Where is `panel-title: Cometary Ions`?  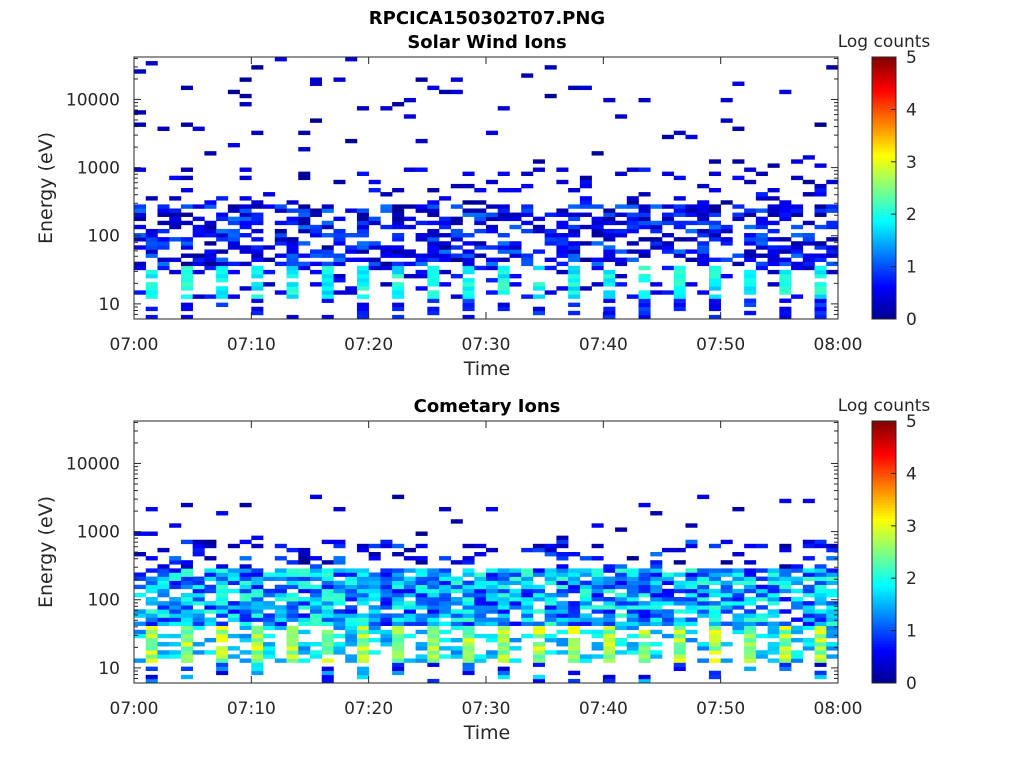 panel-title: Cometary Ions is located at coordinates (487, 406).